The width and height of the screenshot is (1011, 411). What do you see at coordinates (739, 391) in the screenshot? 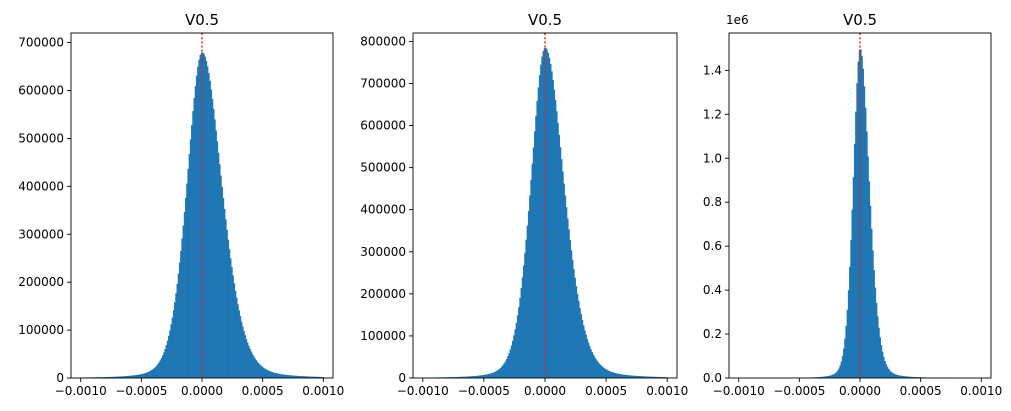
I see `x-tick-label: −0.0010` at bounding box center [739, 391].